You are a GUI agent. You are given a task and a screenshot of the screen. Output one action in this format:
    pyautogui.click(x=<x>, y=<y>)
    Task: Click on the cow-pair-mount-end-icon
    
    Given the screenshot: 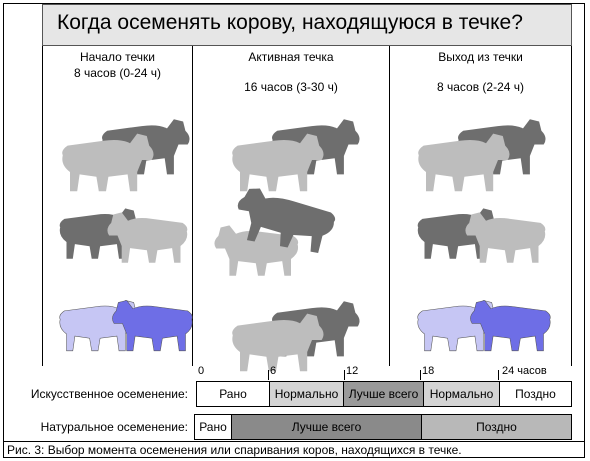 What is the action you would take?
    pyautogui.click(x=482, y=155)
    